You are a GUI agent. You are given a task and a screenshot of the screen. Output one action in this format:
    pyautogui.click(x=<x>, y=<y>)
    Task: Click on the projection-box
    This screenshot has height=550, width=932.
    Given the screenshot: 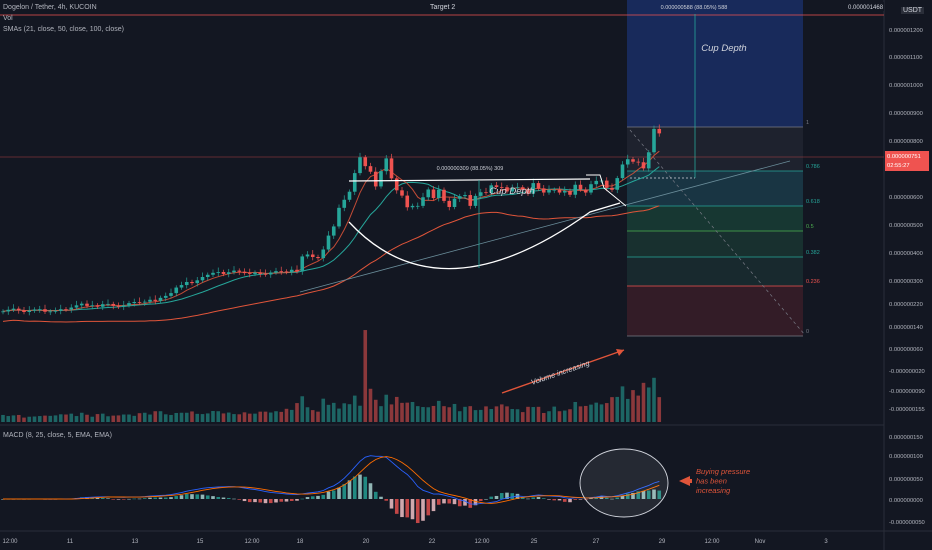 What is the action you would take?
    pyautogui.click(x=715, y=63)
    